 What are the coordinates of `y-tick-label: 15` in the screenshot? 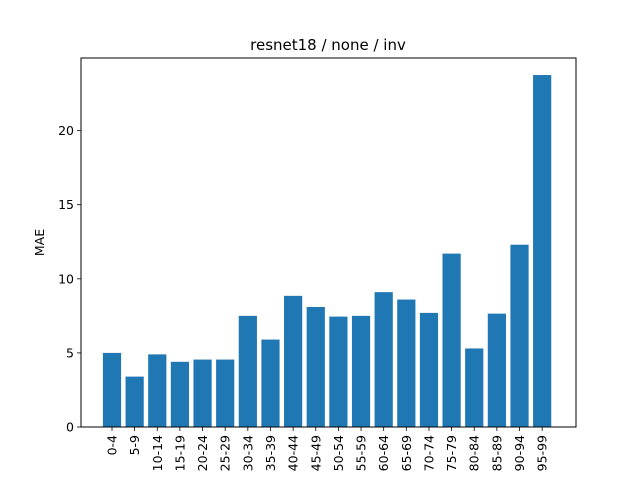 It's located at (66, 204).